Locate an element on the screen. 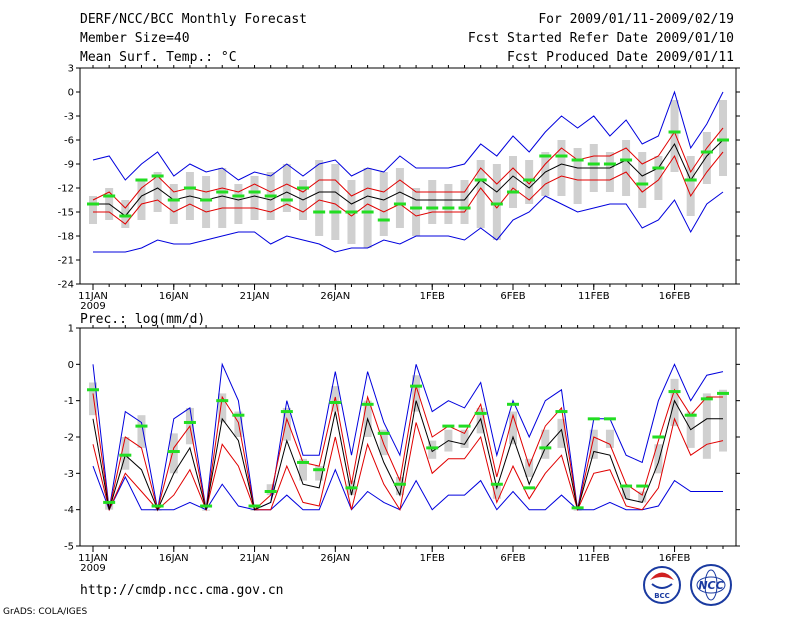 The height and width of the screenshot is (618, 800). bcc-logo-arc-icon is located at coordinates (662, 586).